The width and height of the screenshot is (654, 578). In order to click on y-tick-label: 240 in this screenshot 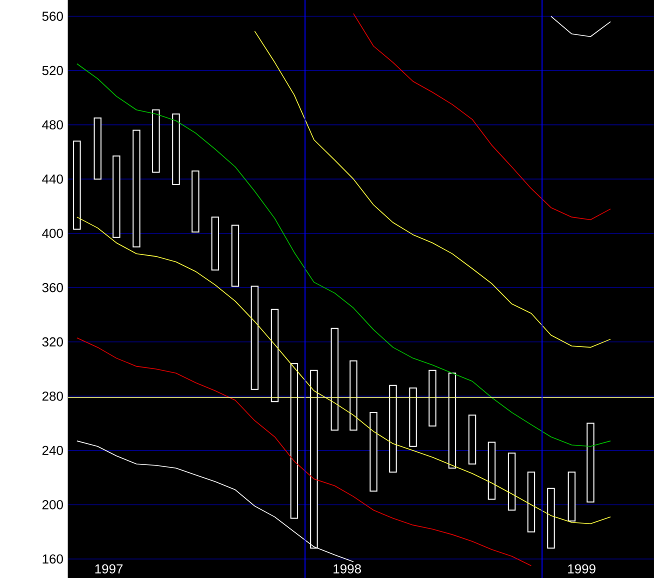, I will do `click(52, 451)`.